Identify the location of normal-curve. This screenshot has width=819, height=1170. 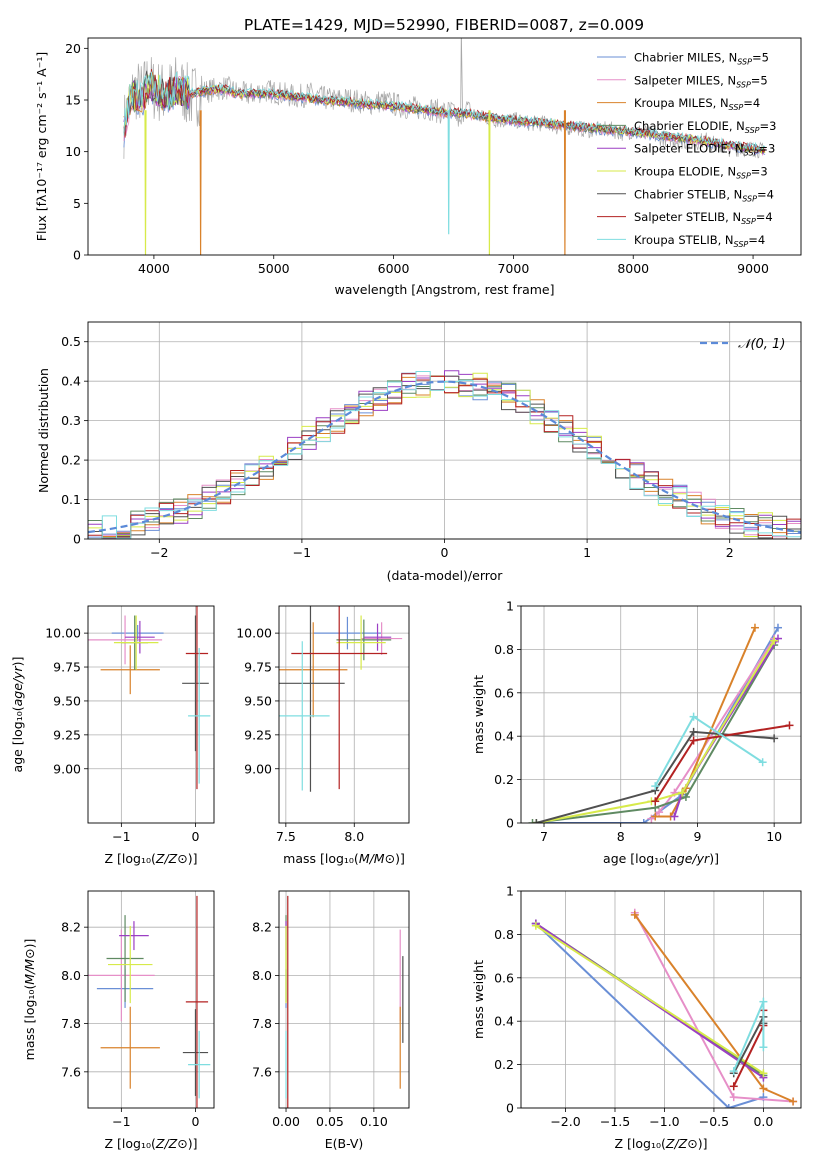
(444, 457).